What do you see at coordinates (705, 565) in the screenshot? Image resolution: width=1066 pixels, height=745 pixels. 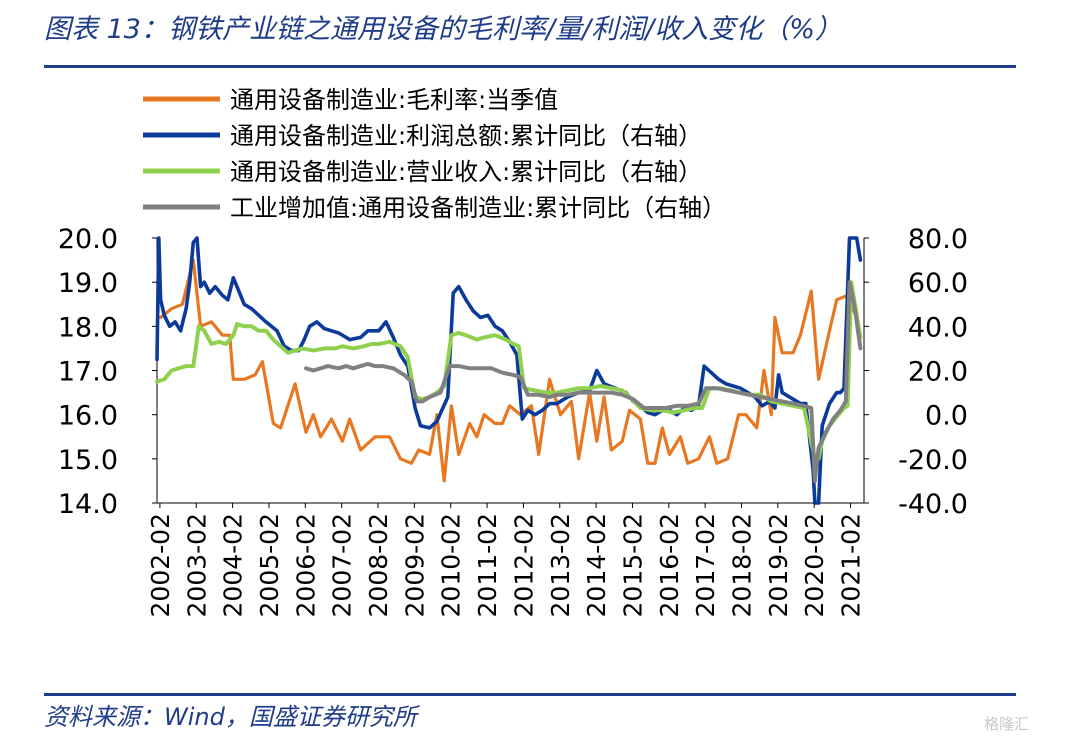 I see `x-tick-label: 2017-02` at bounding box center [705, 565].